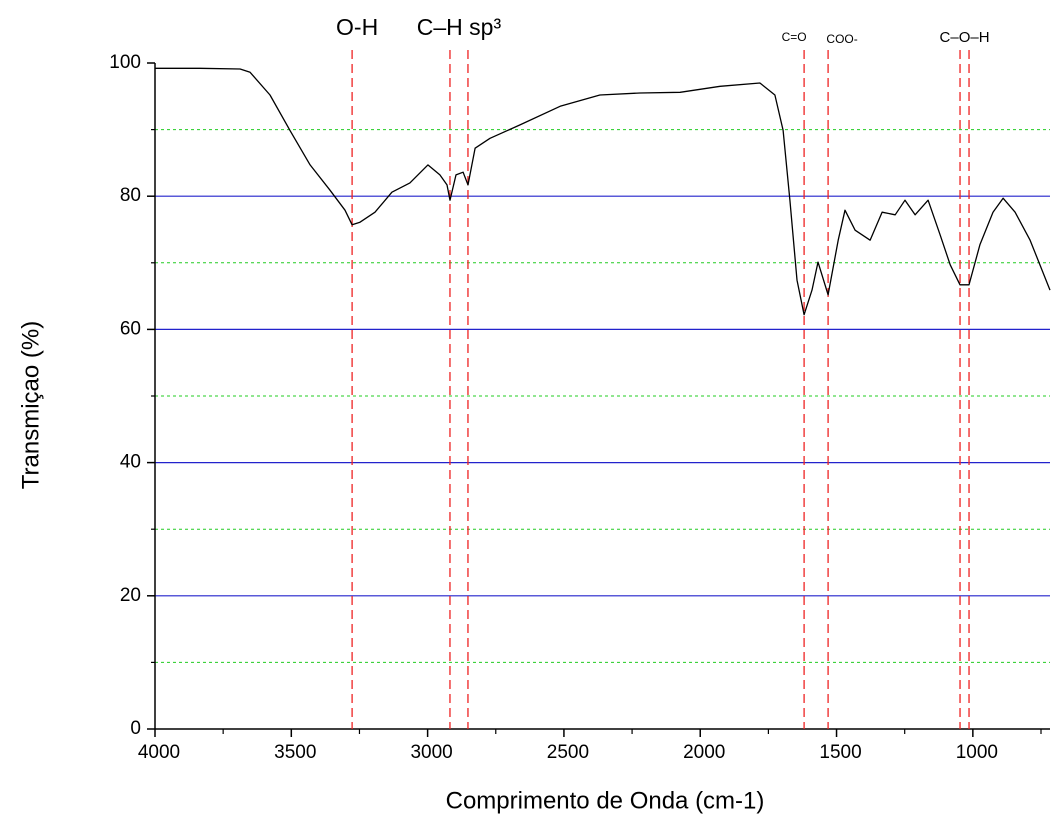 The height and width of the screenshot is (832, 1052). What do you see at coordinates (568, 752) in the screenshot?
I see `x-tick-label: 2500` at bounding box center [568, 752].